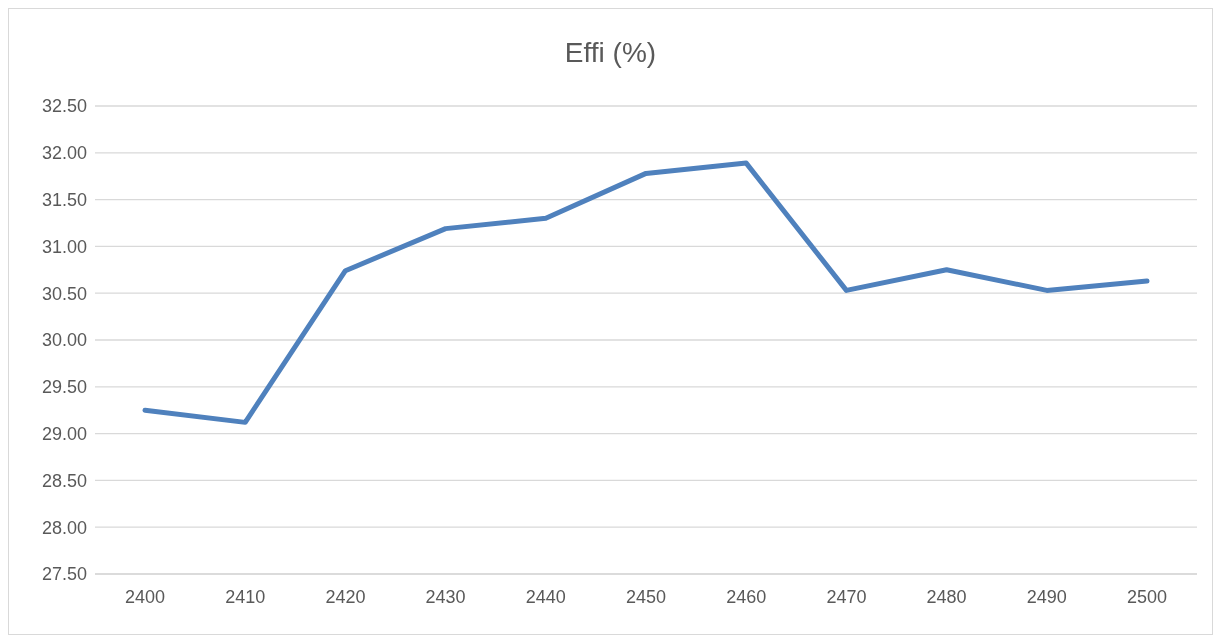  What do you see at coordinates (64, 527) in the screenshot?
I see `y-tick-label: 28.00` at bounding box center [64, 527].